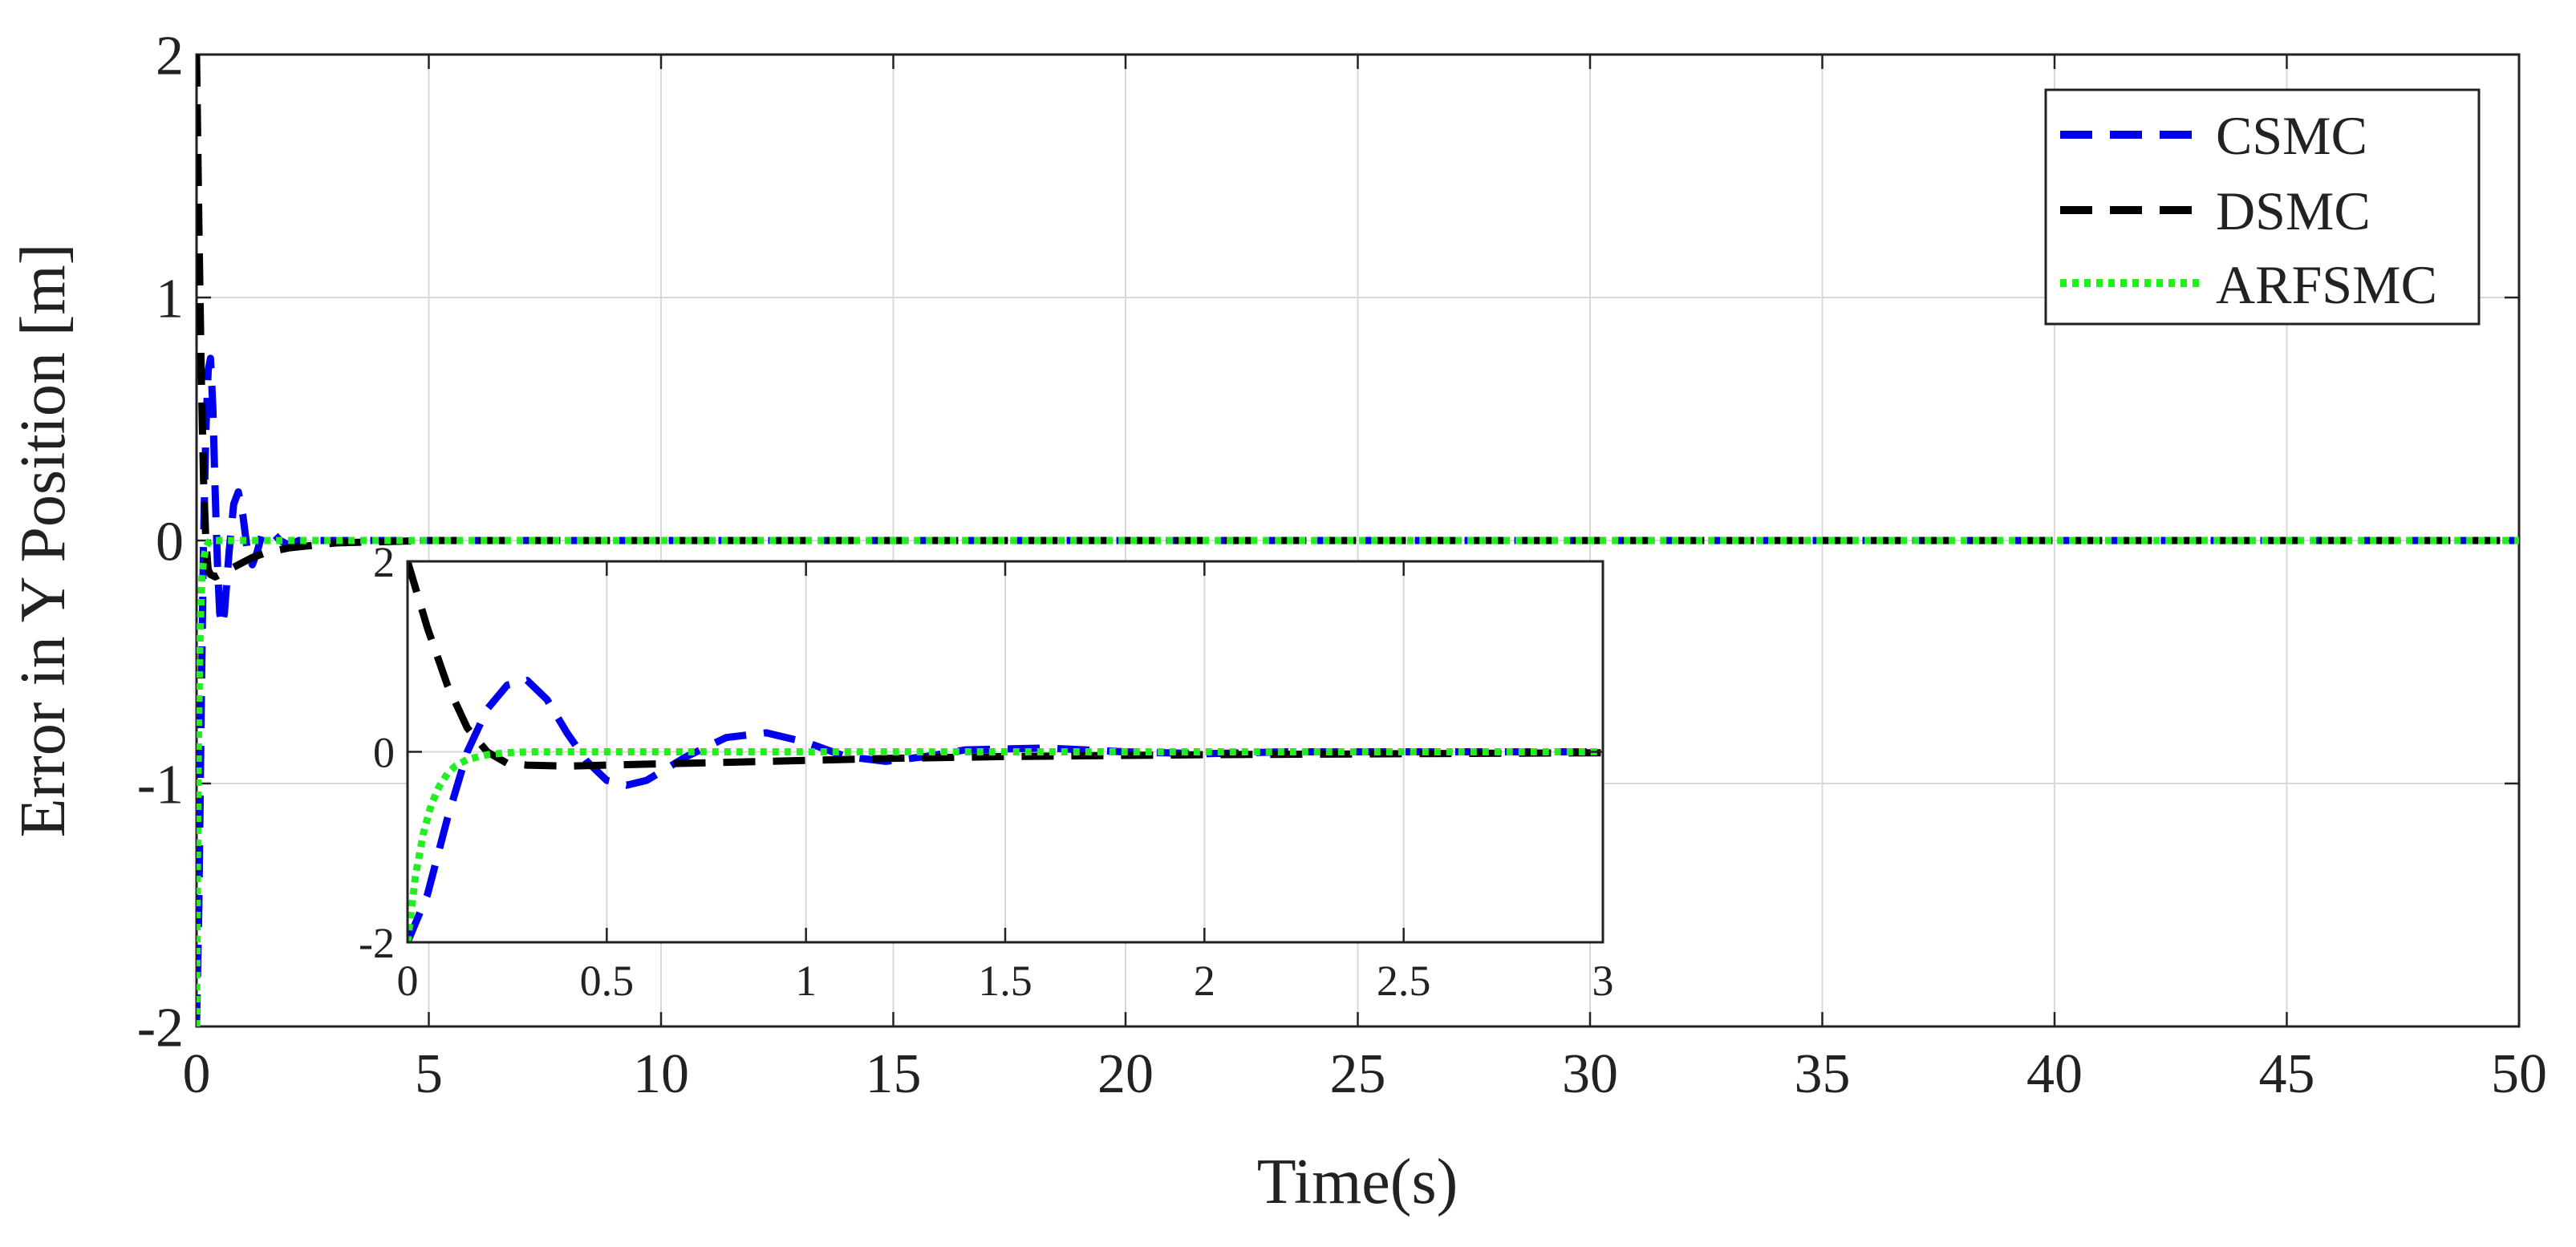  I want to click on legend-entry-dsmc: DSMC, so click(2215, 210).